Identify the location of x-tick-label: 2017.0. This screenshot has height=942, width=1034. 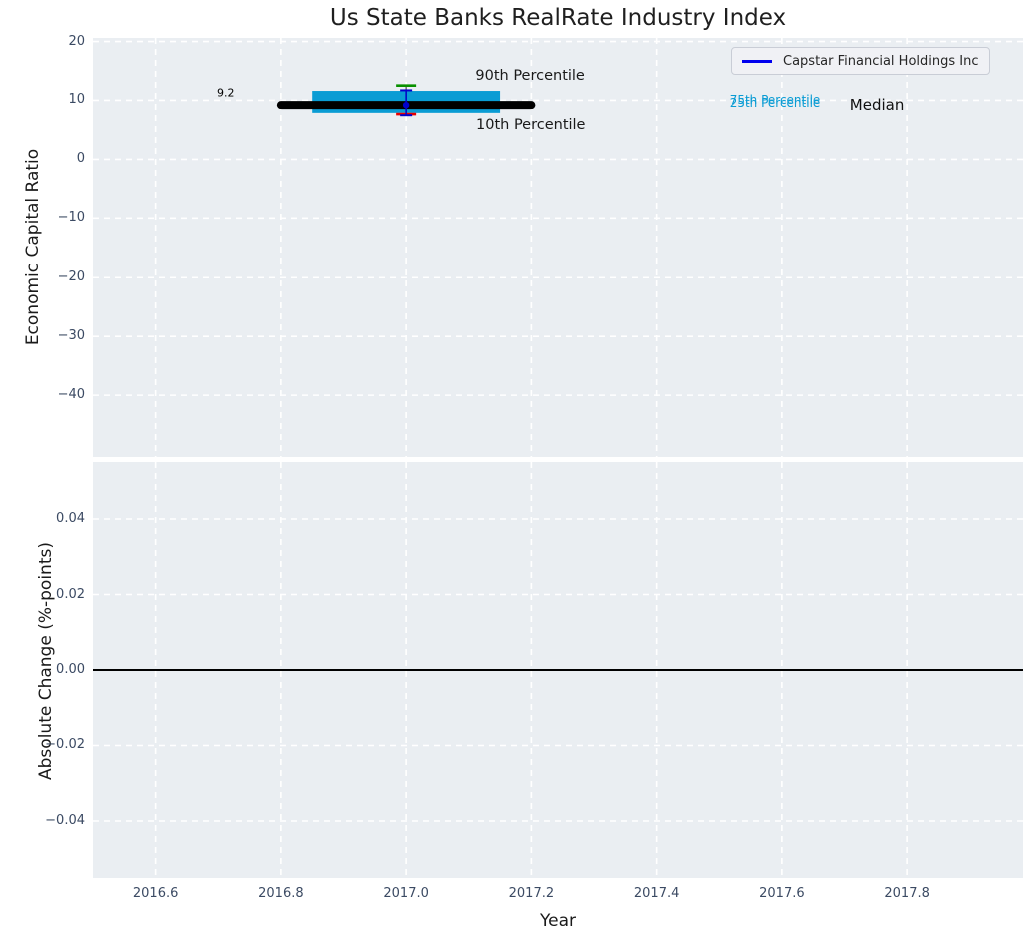
(406, 893).